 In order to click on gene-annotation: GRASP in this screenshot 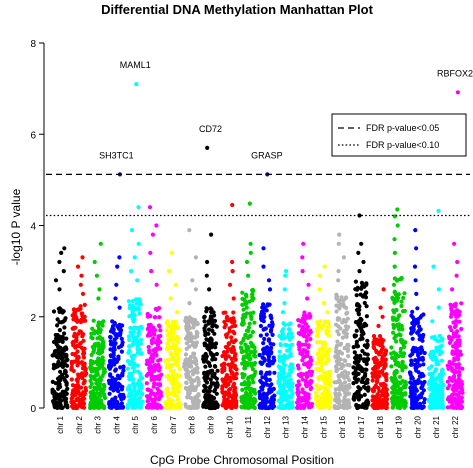, I will do `click(267, 155)`.